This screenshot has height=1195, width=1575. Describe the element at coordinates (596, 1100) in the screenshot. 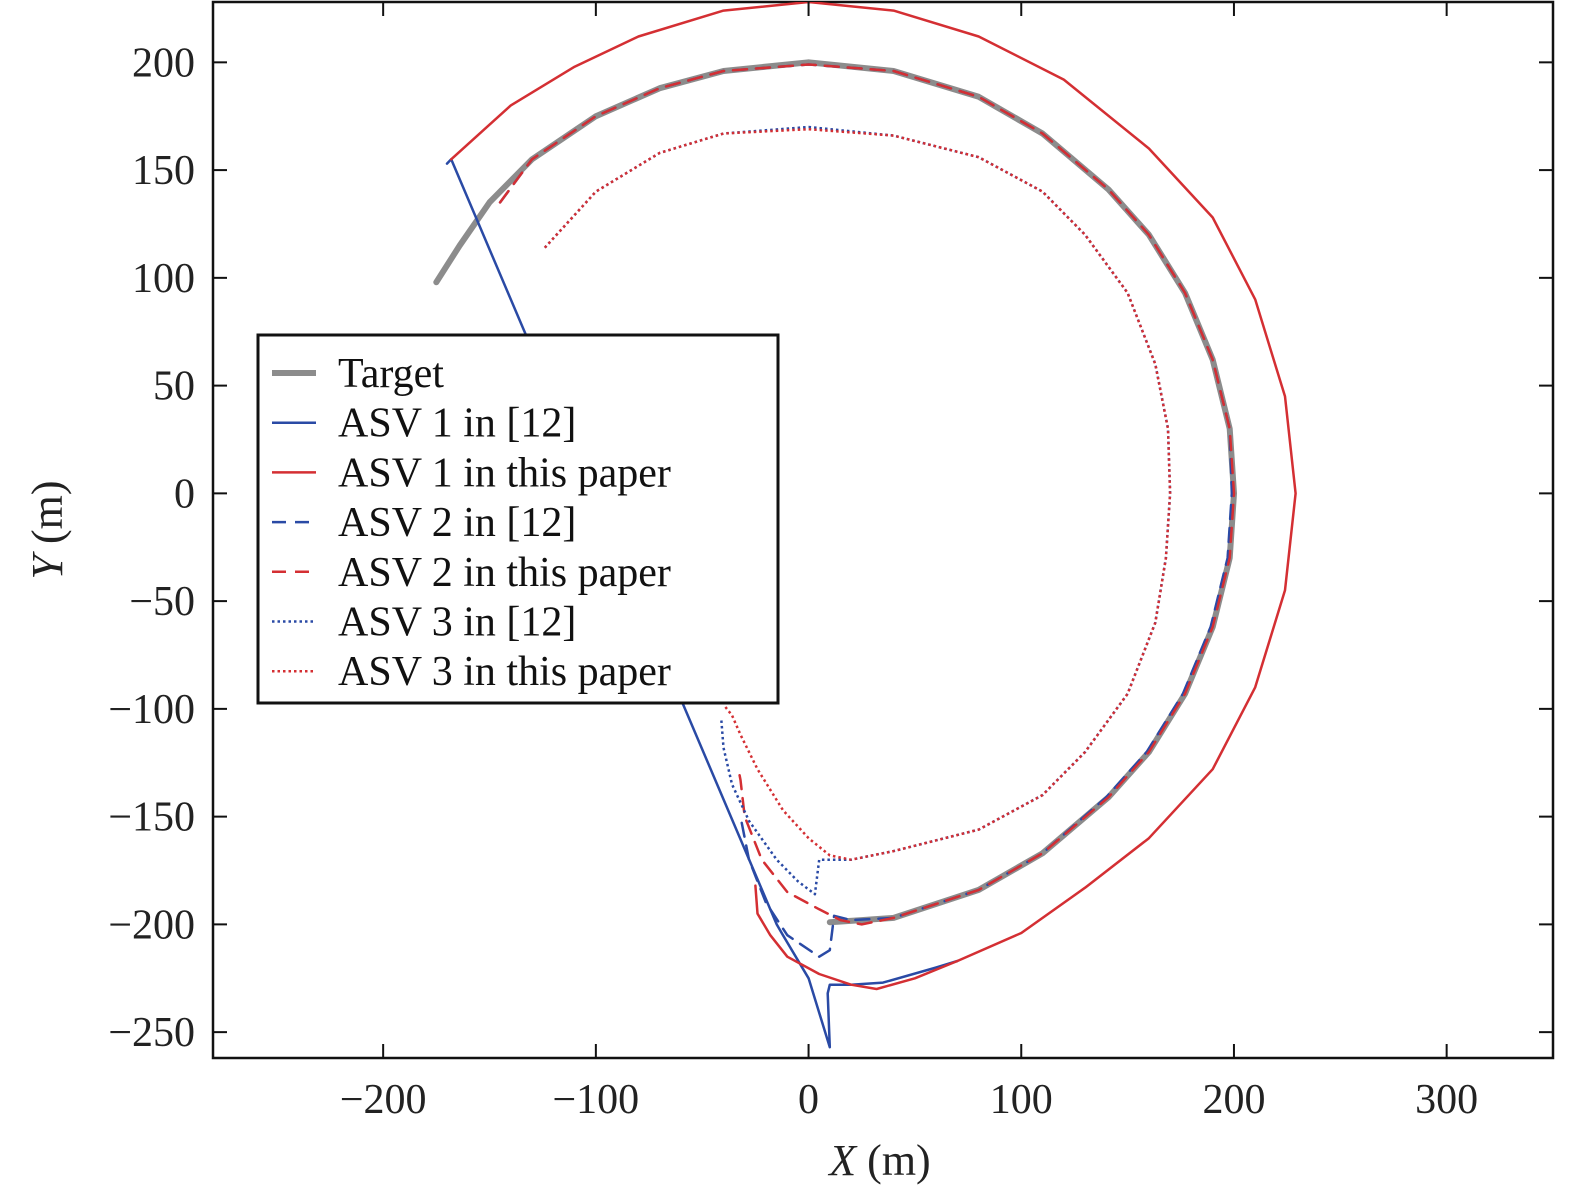

I see `x-tick-label: −100` at that location.